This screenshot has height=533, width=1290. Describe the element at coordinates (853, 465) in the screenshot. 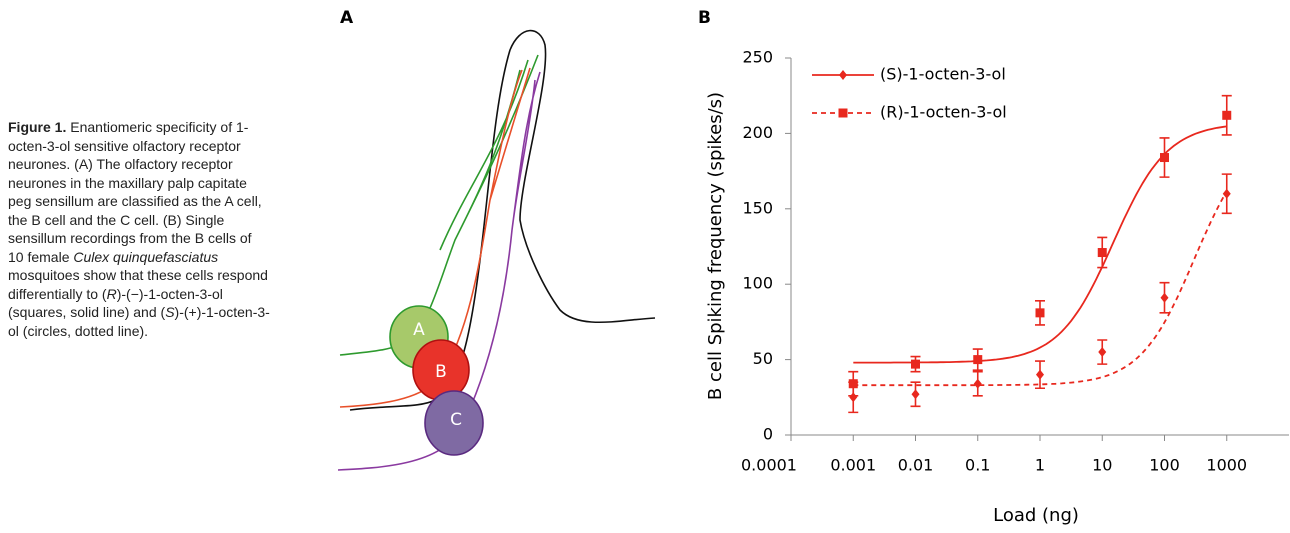

I see `x-tick-label: 0.001` at that location.